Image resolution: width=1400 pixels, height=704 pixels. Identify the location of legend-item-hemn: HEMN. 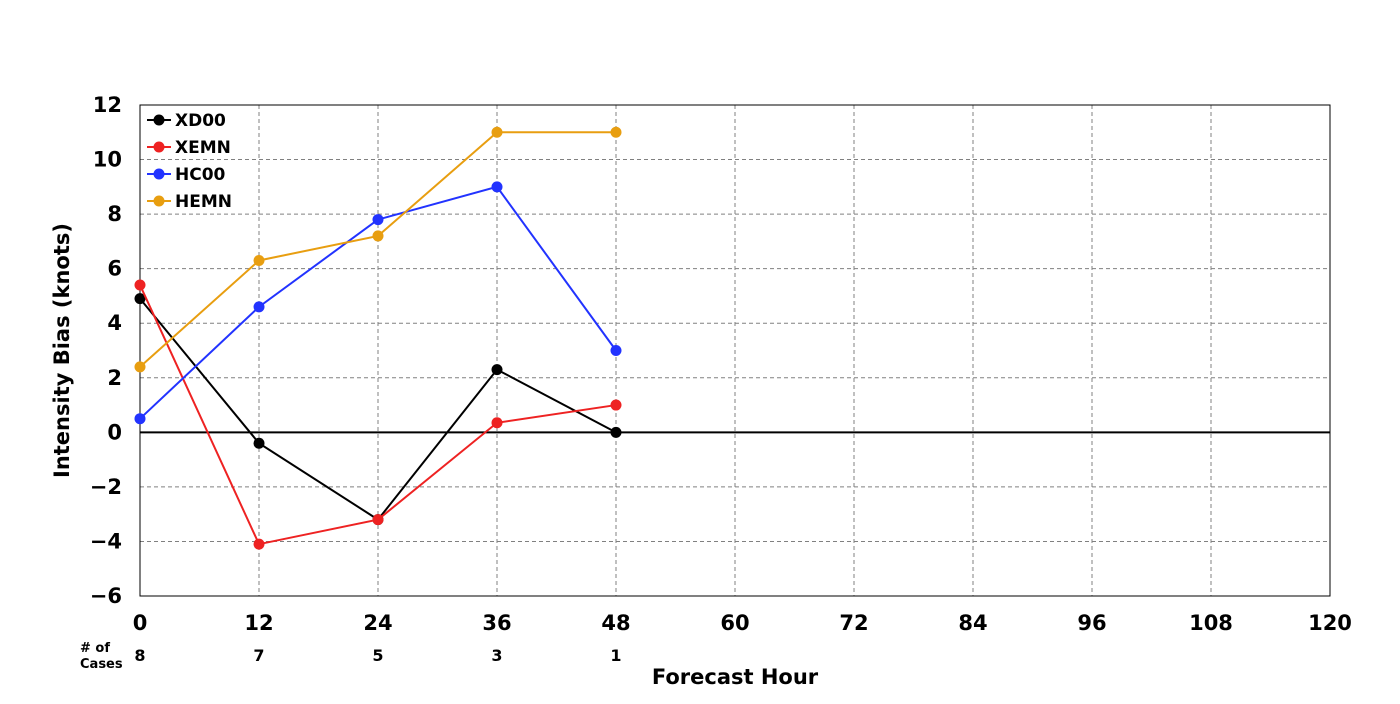
(189, 202).